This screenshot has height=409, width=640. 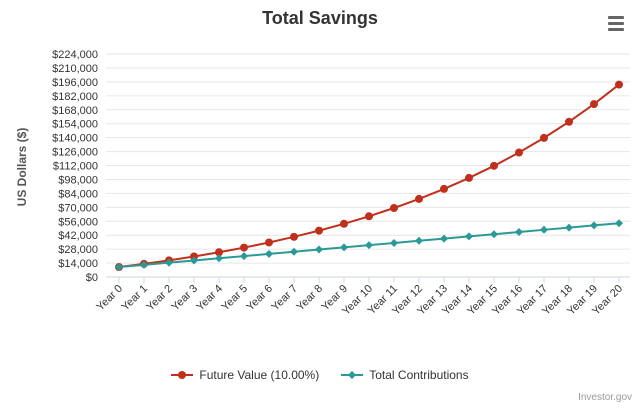 What do you see at coordinates (352, 375) in the screenshot?
I see `legend-swatch-total-contributions` at bounding box center [352, 375].